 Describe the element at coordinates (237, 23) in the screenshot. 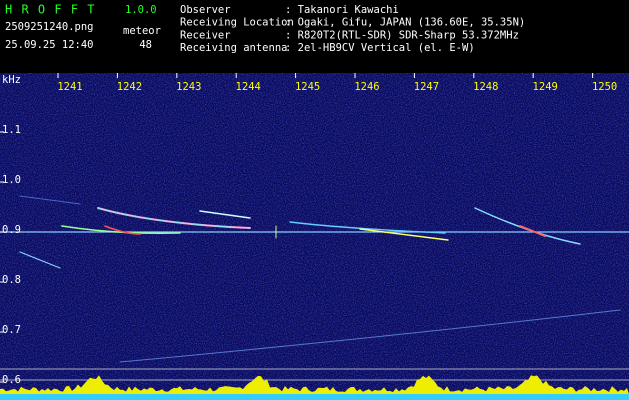

I see `info-label: Receiving Location` at that location.